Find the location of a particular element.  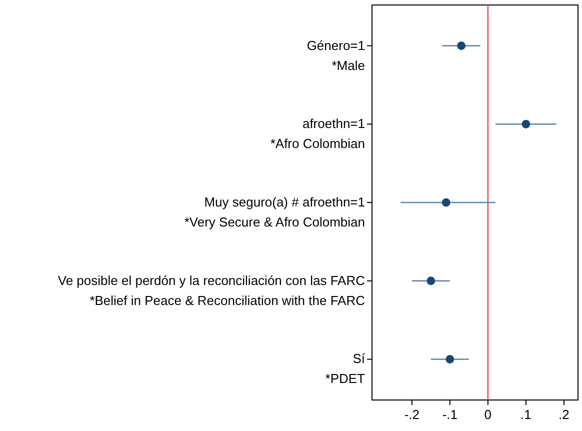

x-tick-label: .2 is located at coordinates (564, 414).